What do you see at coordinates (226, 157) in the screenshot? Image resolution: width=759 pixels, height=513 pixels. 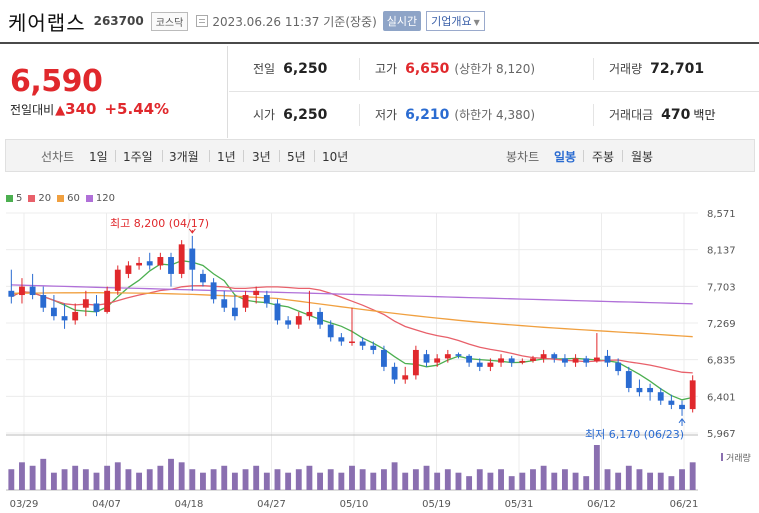 I see `tab-1y: 1년` at bounding box center [226, 157].